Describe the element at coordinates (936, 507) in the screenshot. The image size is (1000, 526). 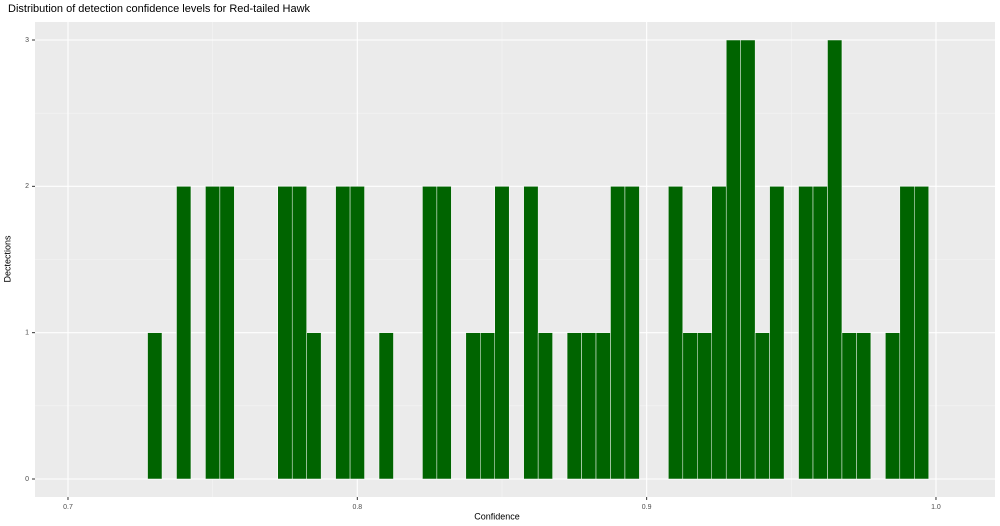
I see `x-tick-label: 1.0` at that location.